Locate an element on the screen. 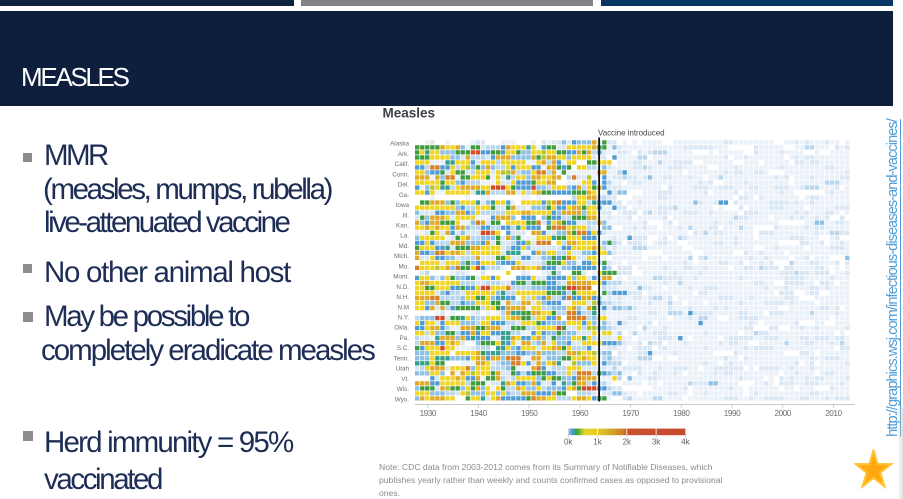 The height and width of the screenshot is (499, 903). svg-text: Ga. is located at coordinates (404, 195).